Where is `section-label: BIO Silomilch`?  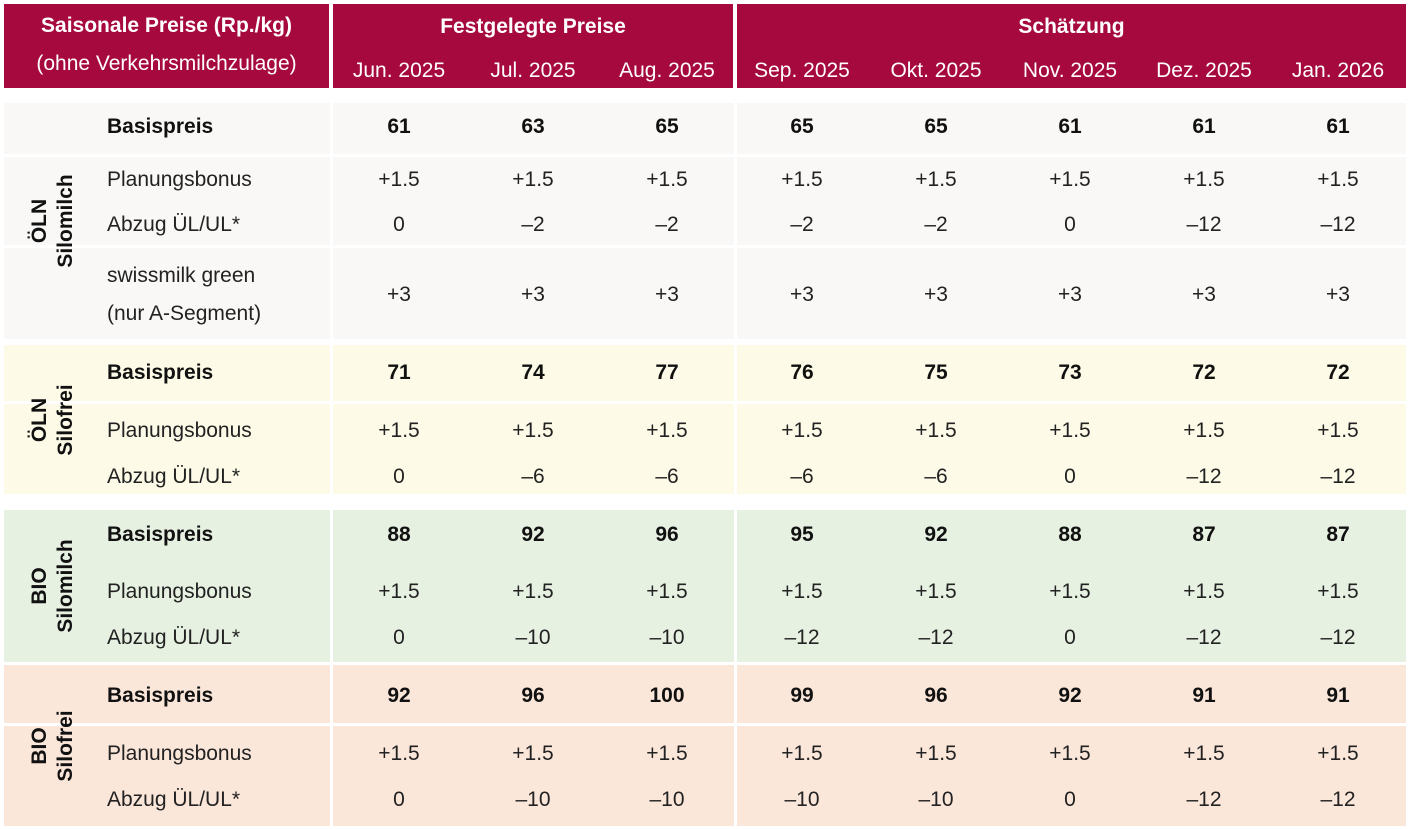
section-label: BIO Silomilch is located at coordinates (52, 586).